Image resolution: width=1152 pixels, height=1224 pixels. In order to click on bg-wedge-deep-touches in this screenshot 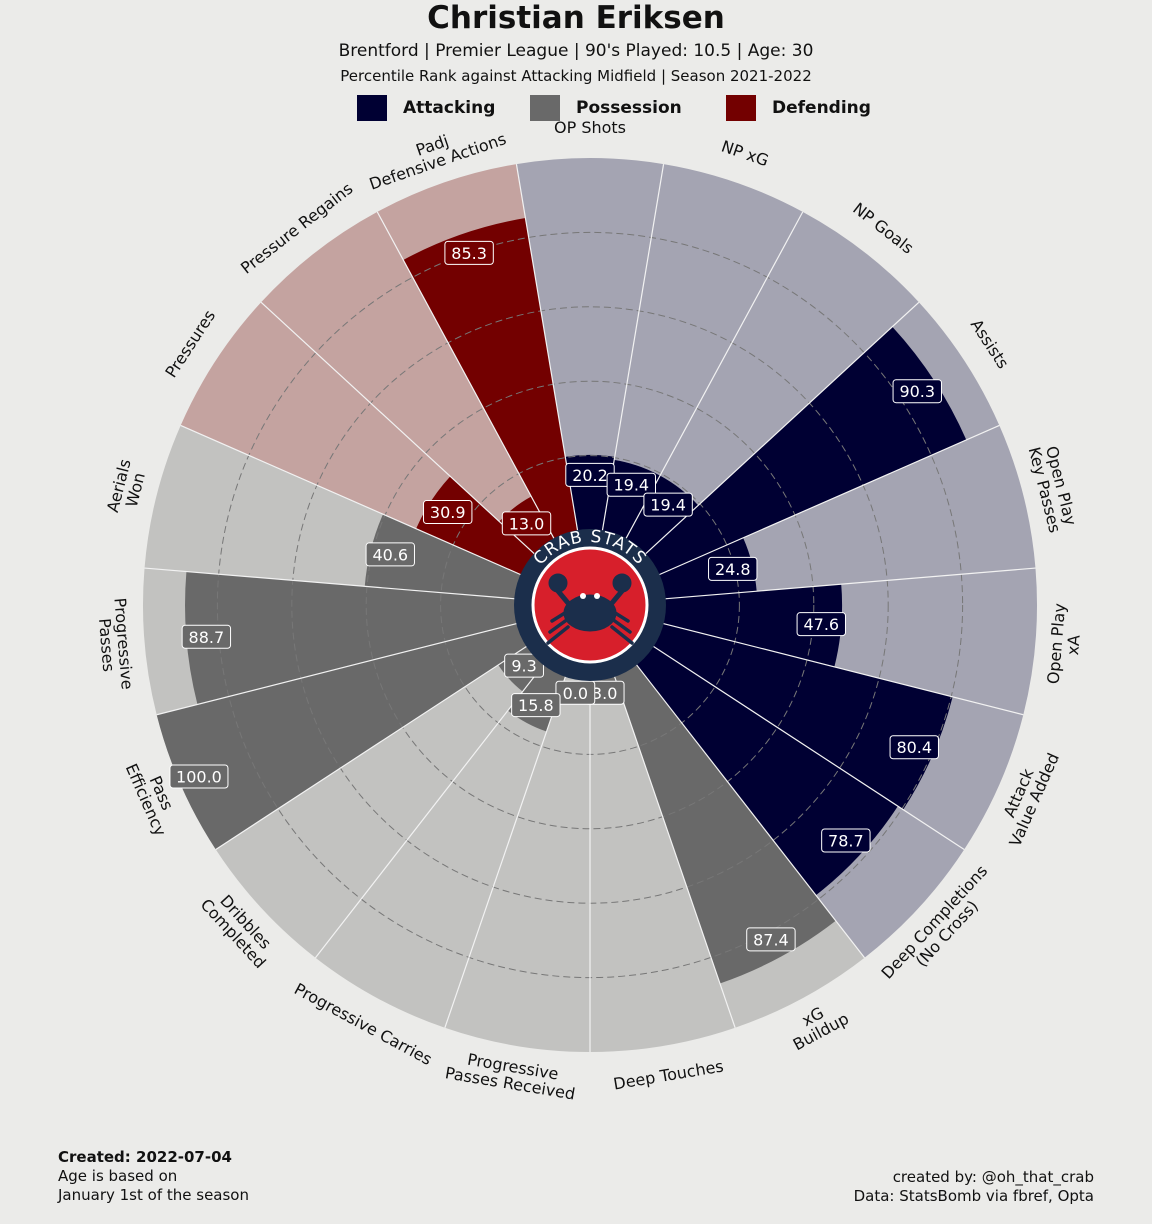, I will do `click(663, 863)`.